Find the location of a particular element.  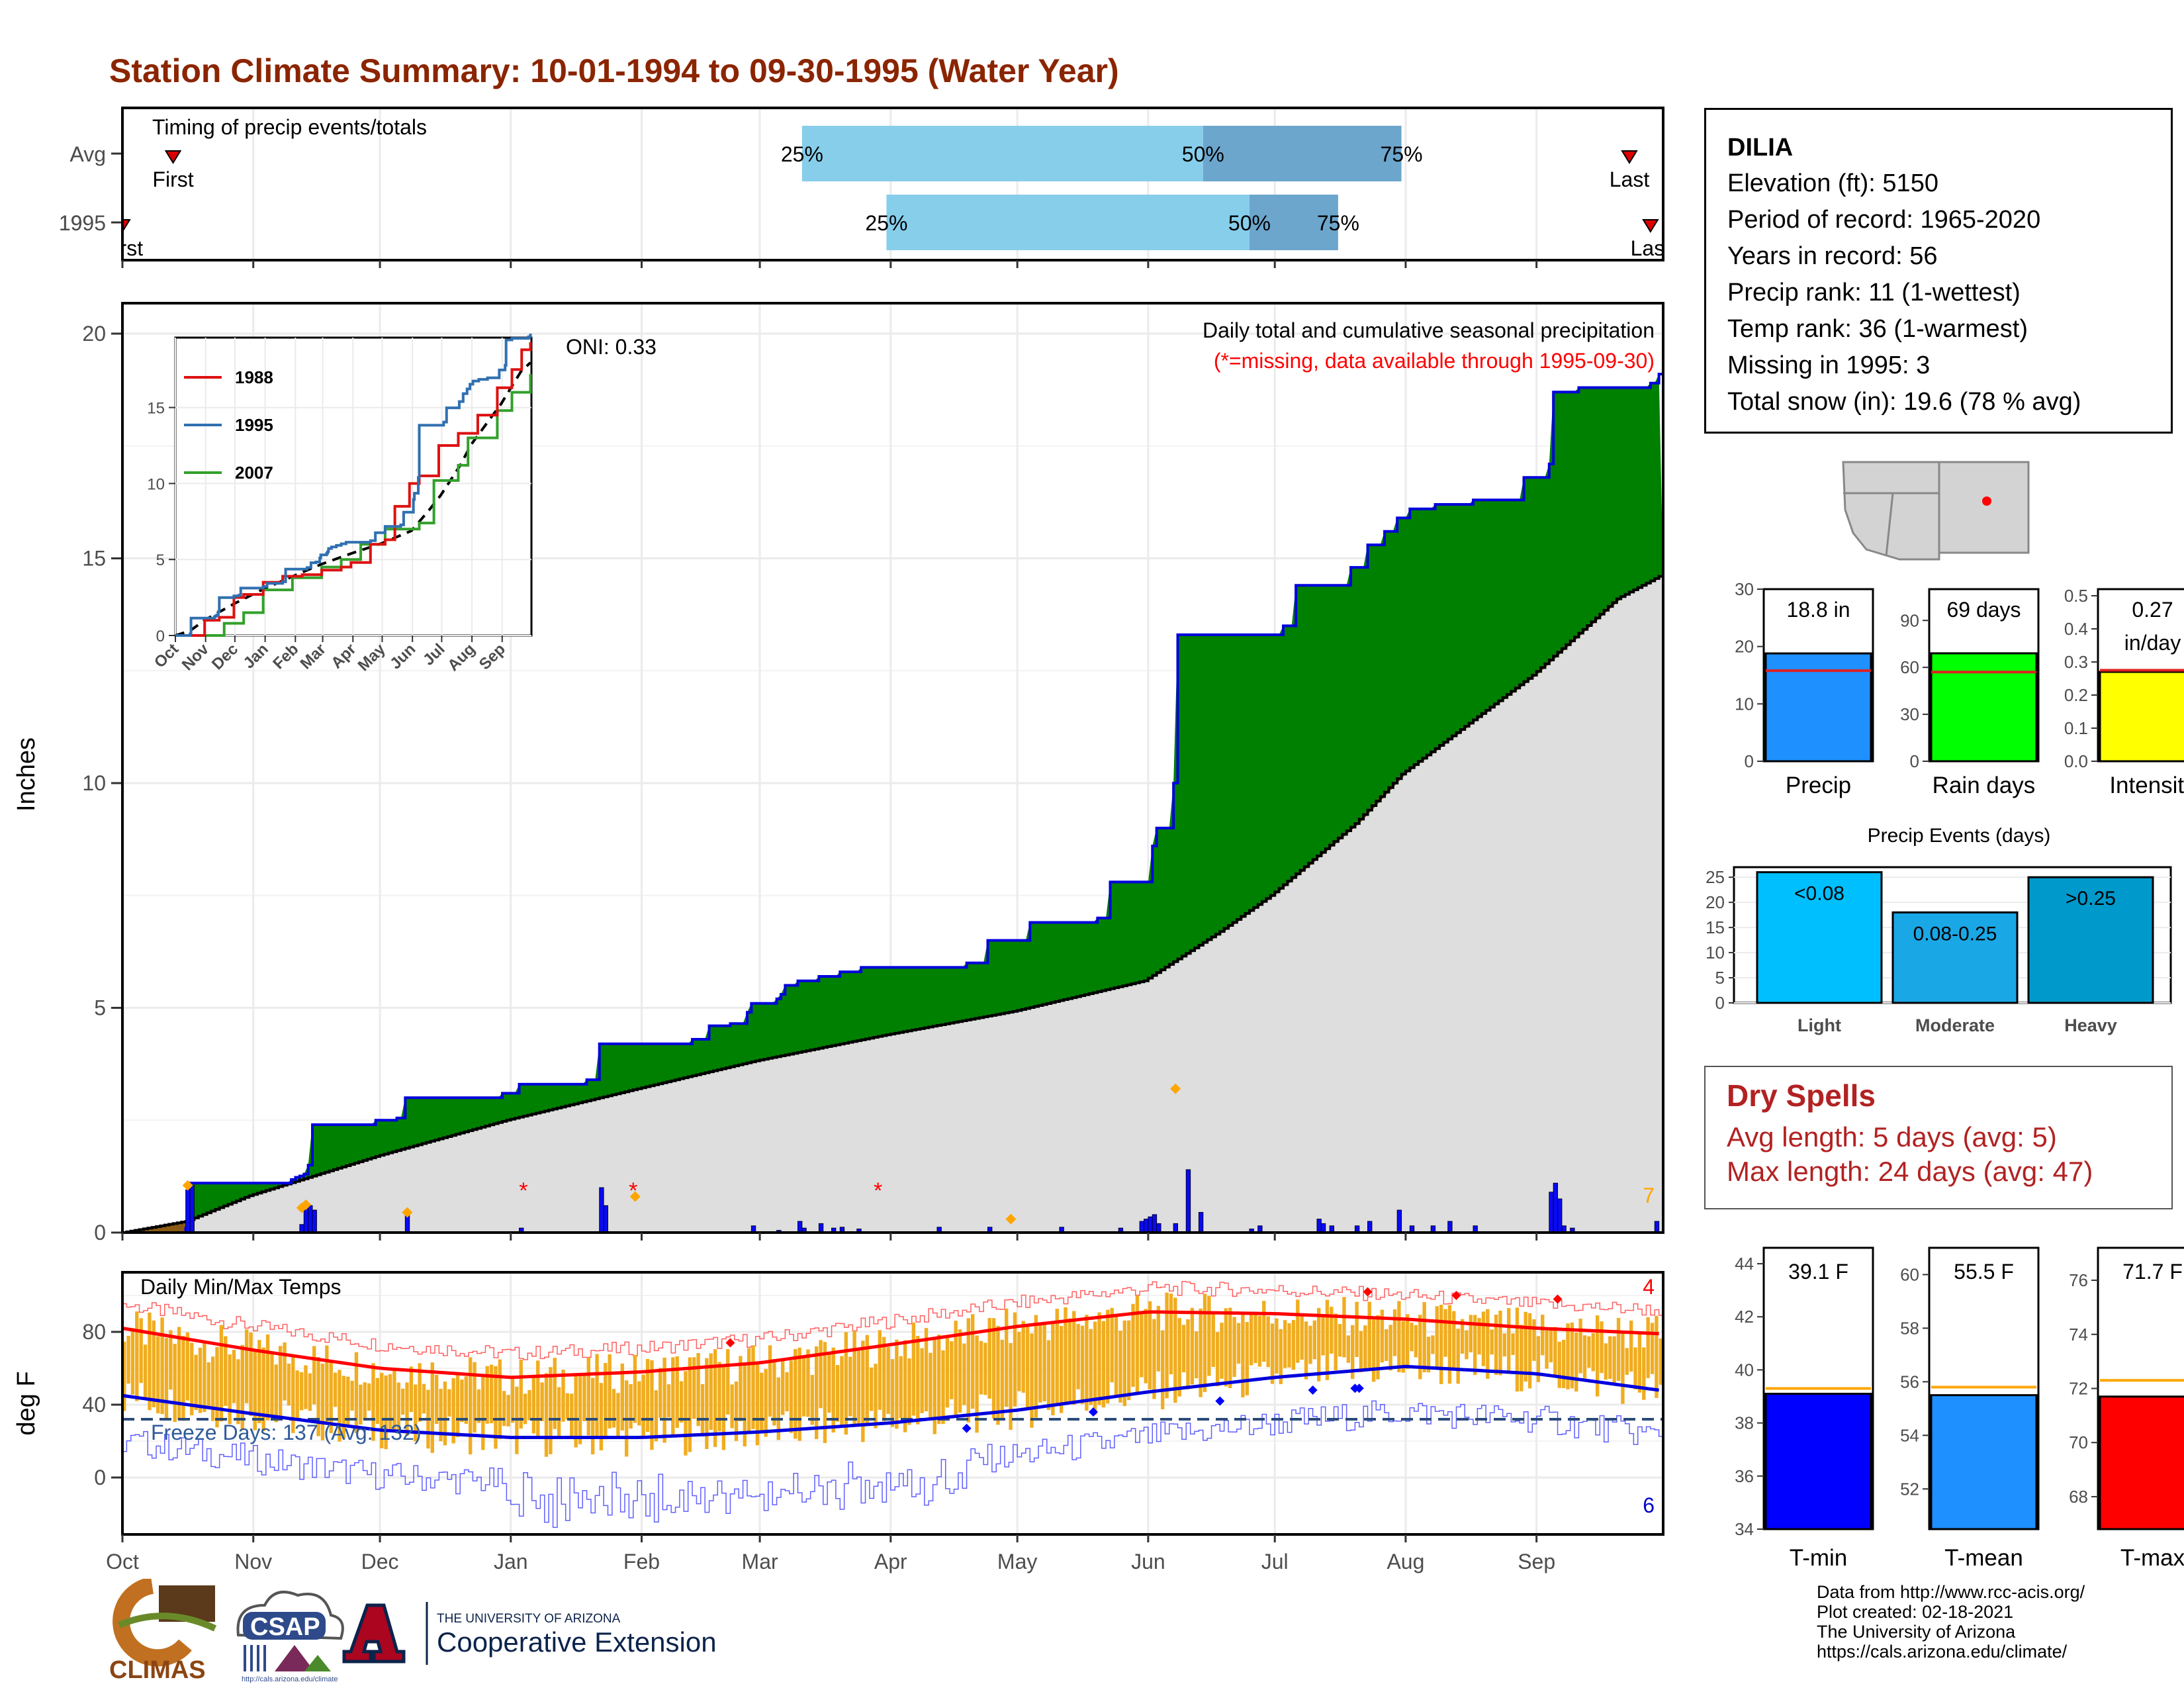

small-bar-tick-label: 0.1 is located at coordinates (2076, 728).